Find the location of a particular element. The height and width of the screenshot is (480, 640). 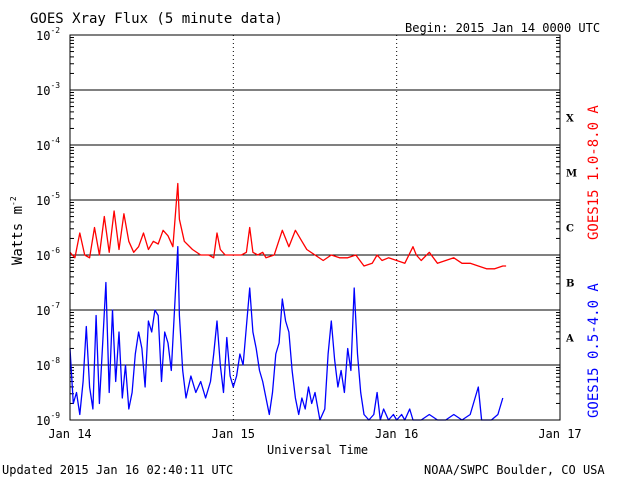

x-tick-label: Jan 16 is located at coordinates (396, 434).